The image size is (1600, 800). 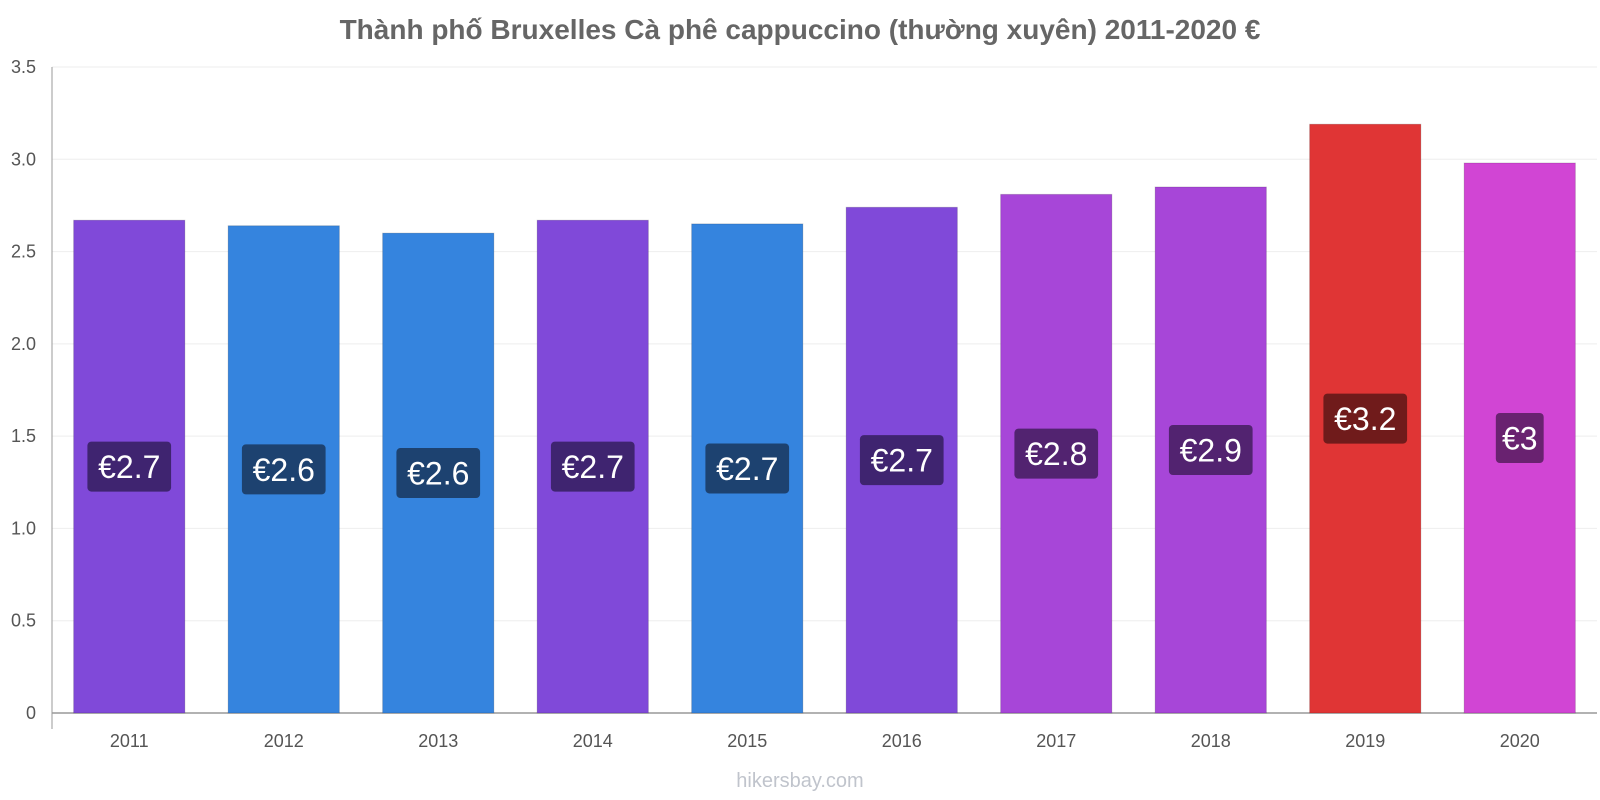 I want to click on data-label-text: €3.2, so click(x=1365, y=419).